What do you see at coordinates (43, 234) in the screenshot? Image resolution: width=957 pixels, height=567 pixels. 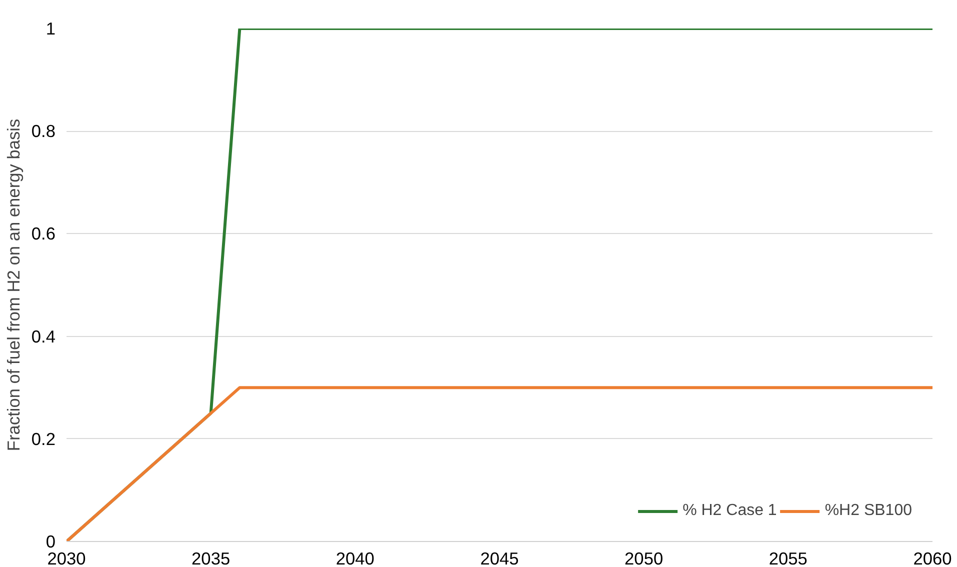 I see `y-tick-label: 0.6` at bounding box center [43, 234].